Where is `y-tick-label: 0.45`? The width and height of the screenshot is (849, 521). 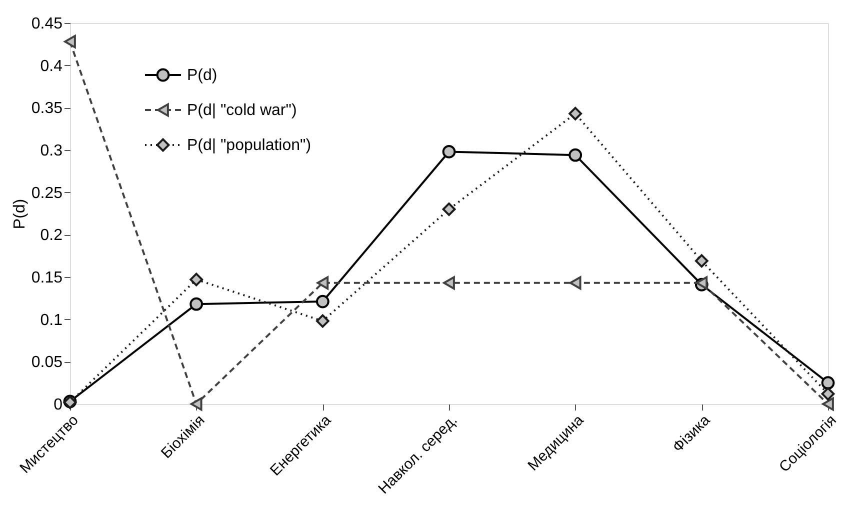 y-tick-label: 0.45 is located at coordinates (47, 24).